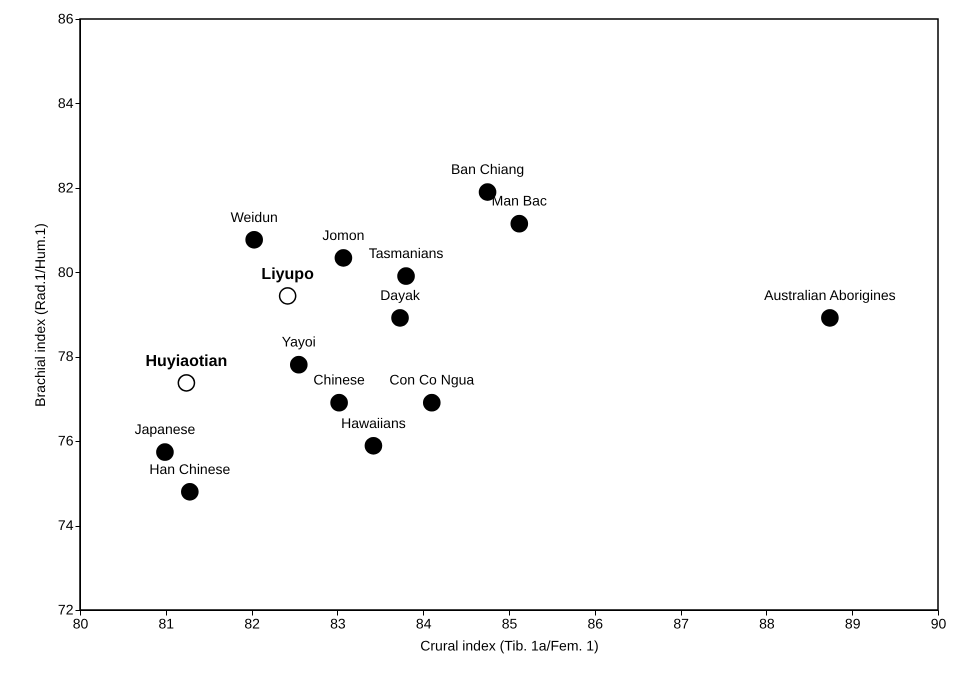  Describe the element at coordinates (66, 440) in the screenshot. I see `y-tick-label: 76` at that location.